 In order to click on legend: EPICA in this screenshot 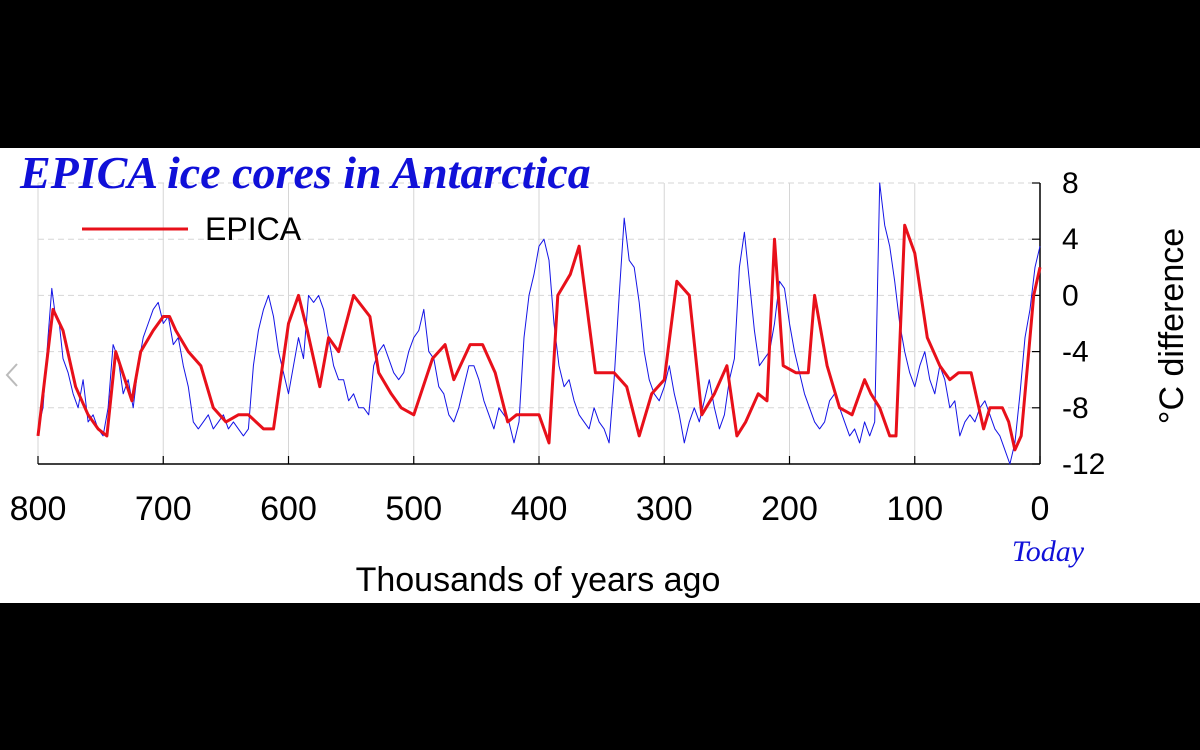, I will do `click(192, 229)`.